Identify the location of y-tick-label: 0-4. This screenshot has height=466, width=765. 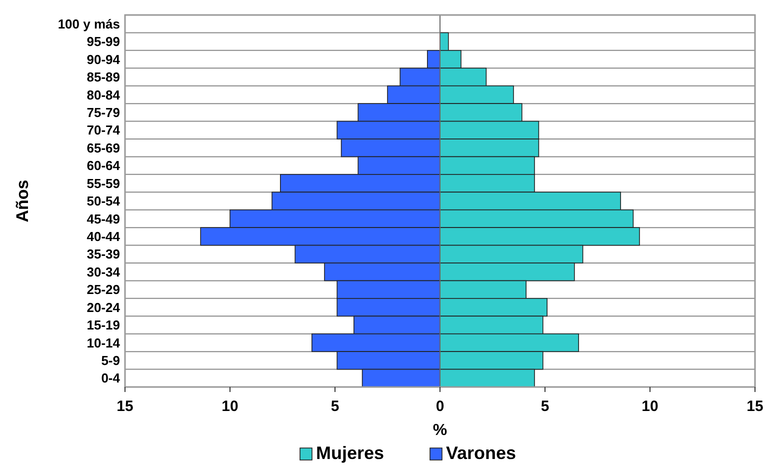
(111, 378).